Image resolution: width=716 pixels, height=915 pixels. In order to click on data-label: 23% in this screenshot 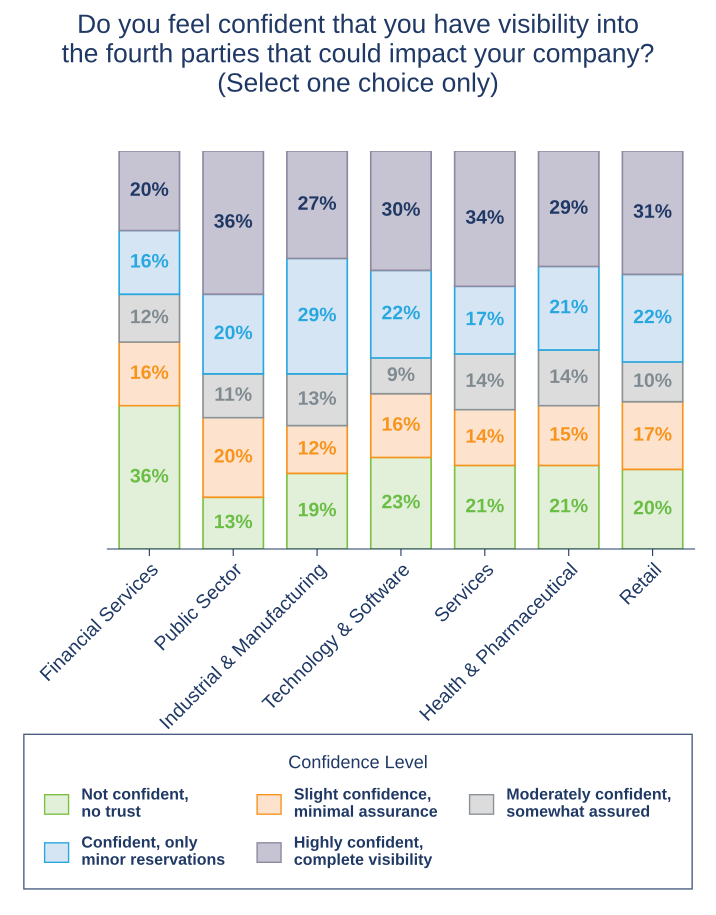, I will do `click(401, 501)`.